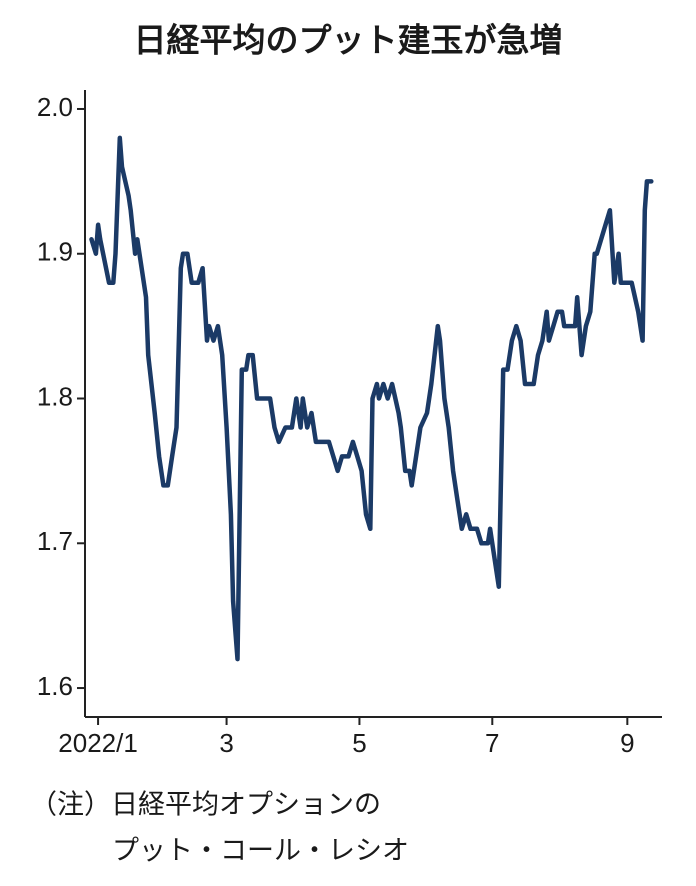  What do you see at coordinates (55, 252) in the screenshot?
I see `y-tick-label: 1.9` at bounding box center [55, 252].